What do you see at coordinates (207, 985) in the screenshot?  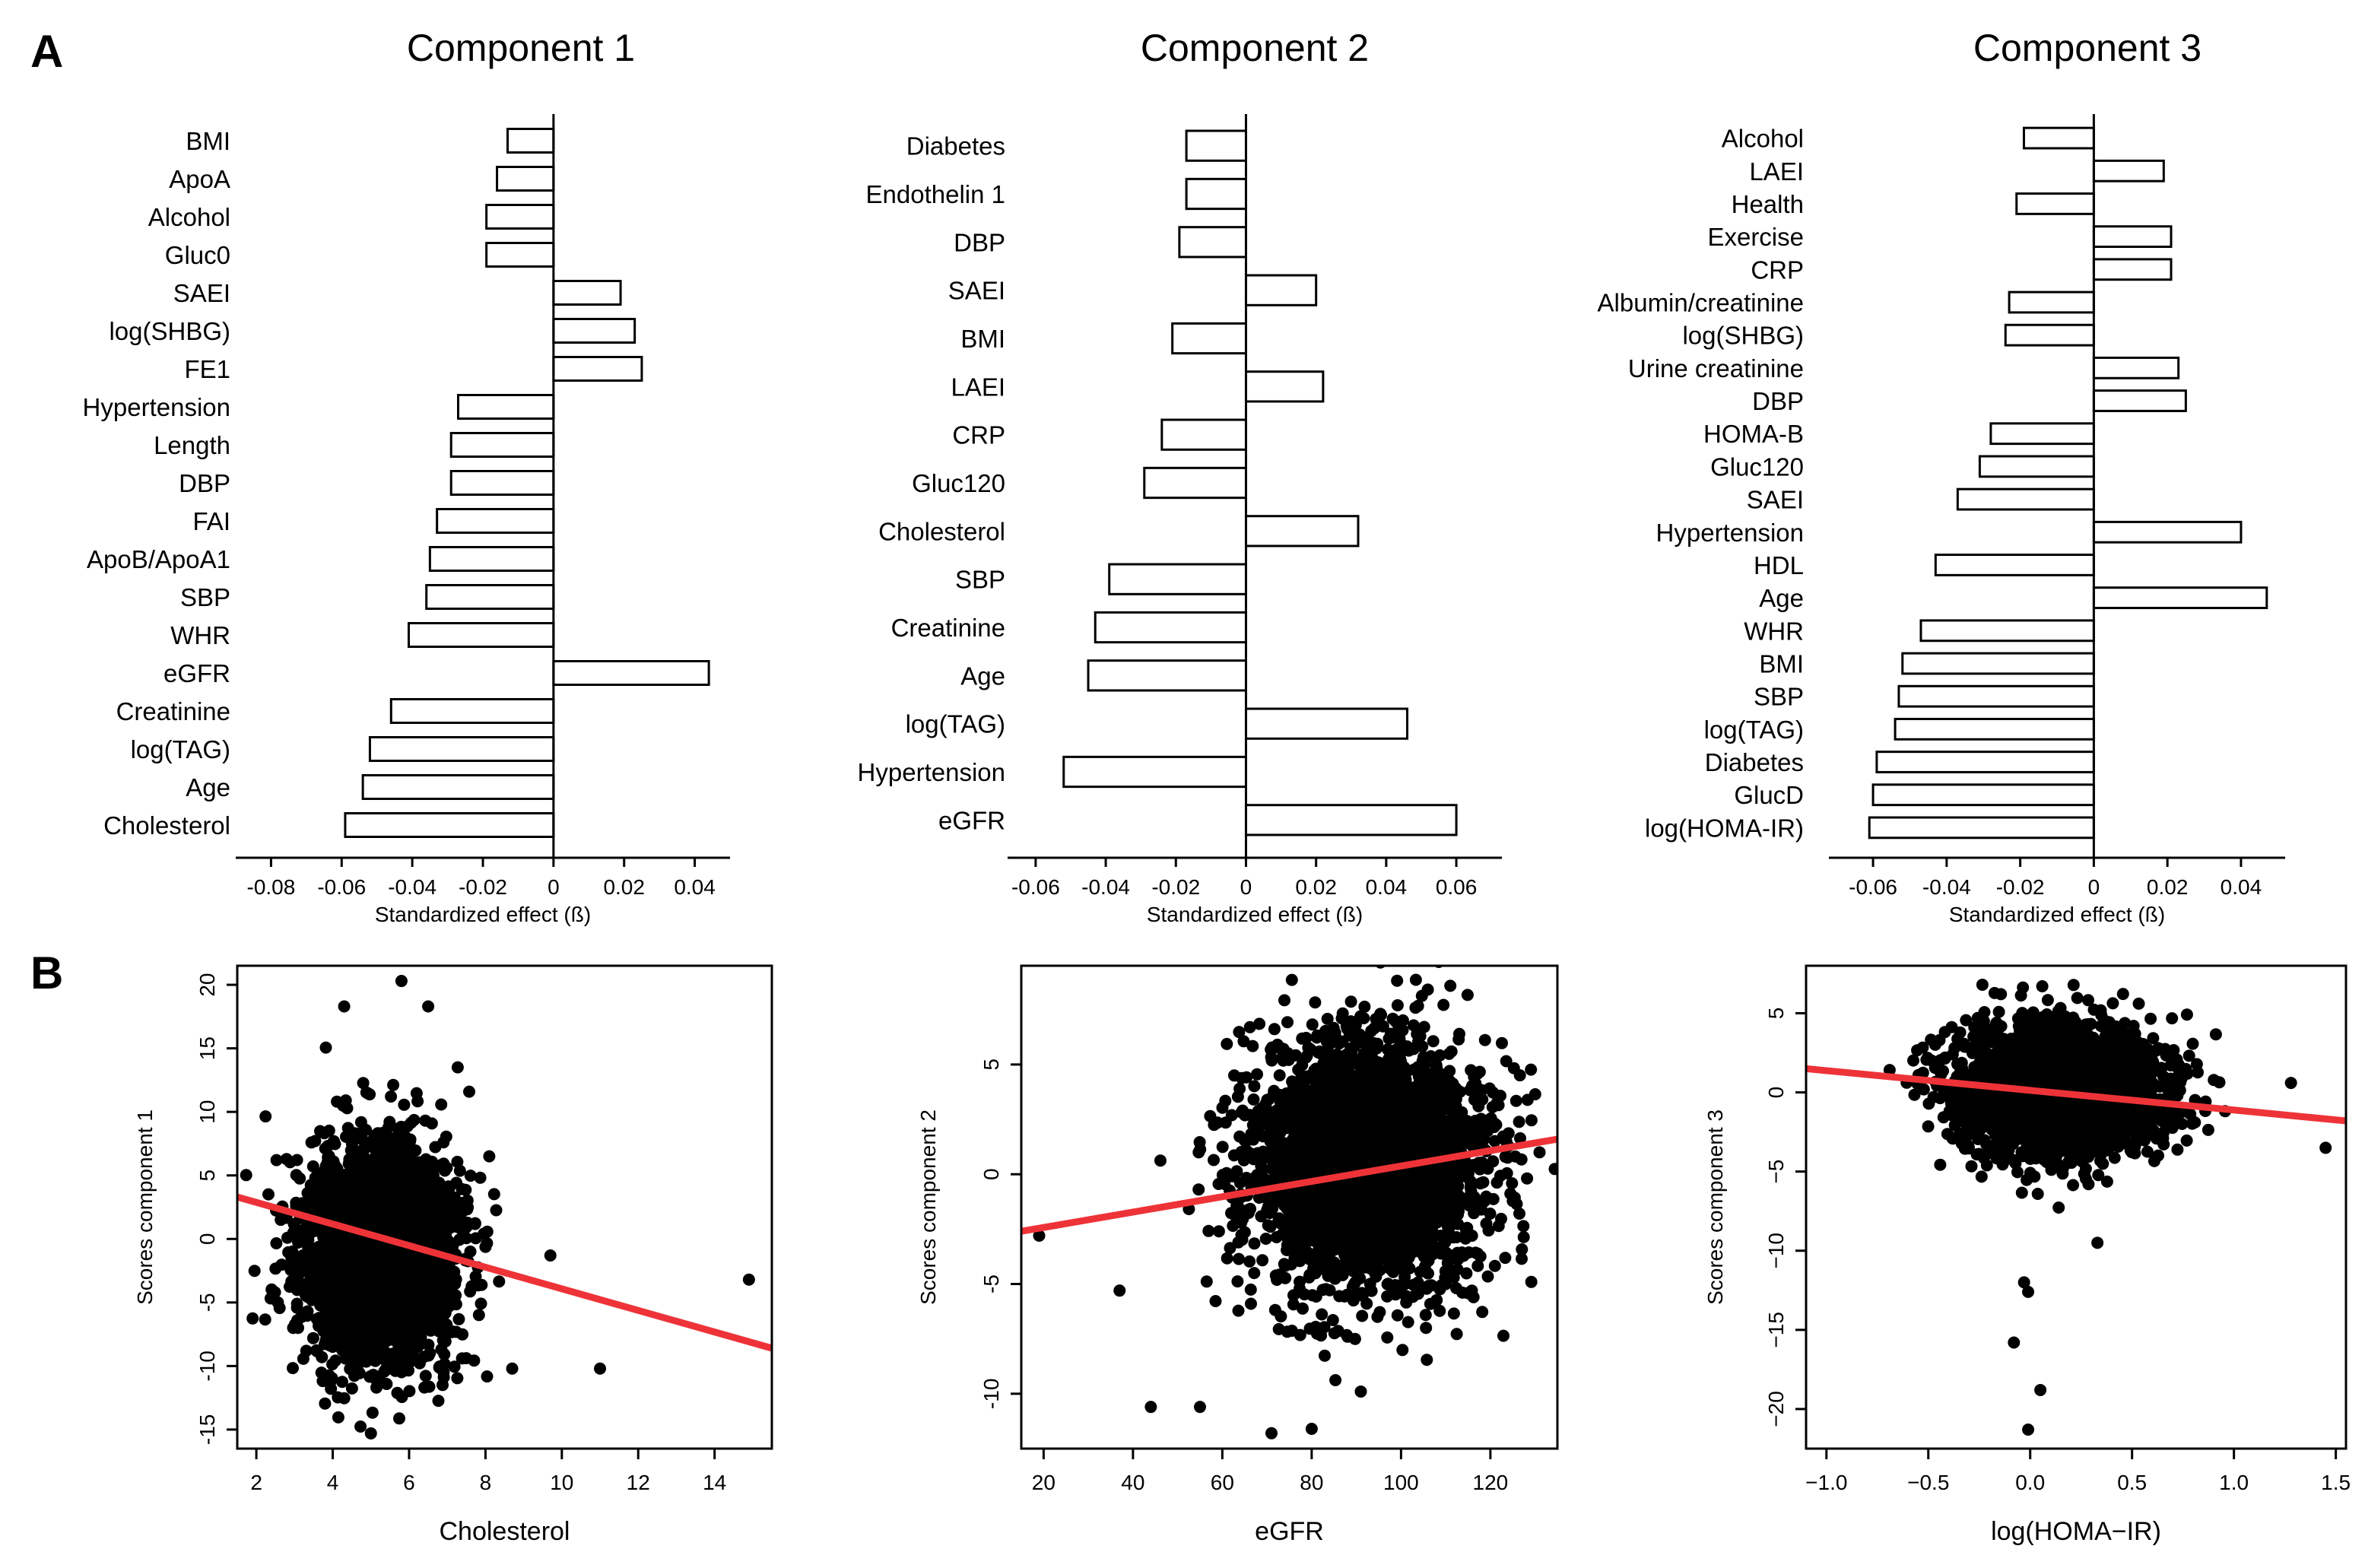 I see `y-tick-label: 20` at bounding box center [207, 985].